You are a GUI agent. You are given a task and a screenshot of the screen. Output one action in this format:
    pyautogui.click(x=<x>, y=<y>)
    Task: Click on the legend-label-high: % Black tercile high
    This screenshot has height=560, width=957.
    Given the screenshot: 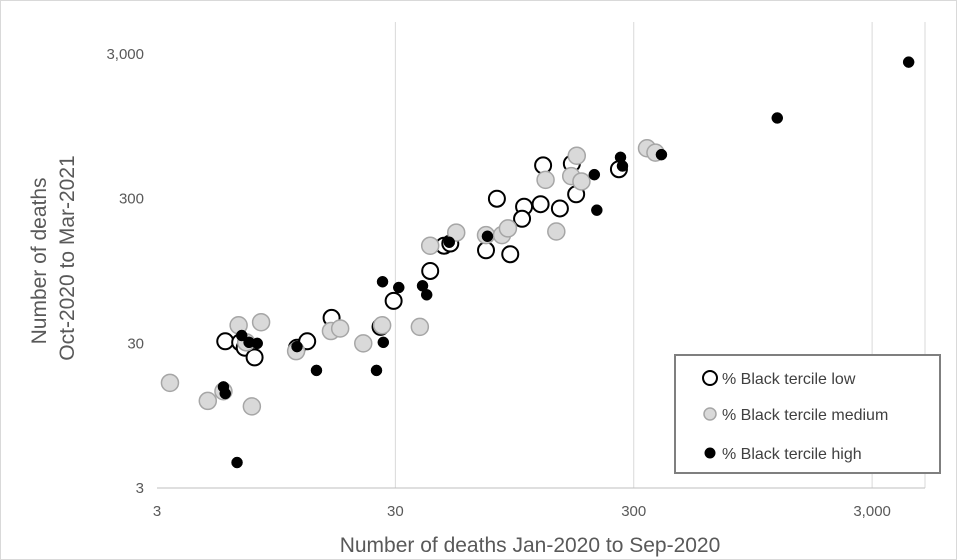 What is the action you would take?
    pyautogui.click(x=792, y=454)
    